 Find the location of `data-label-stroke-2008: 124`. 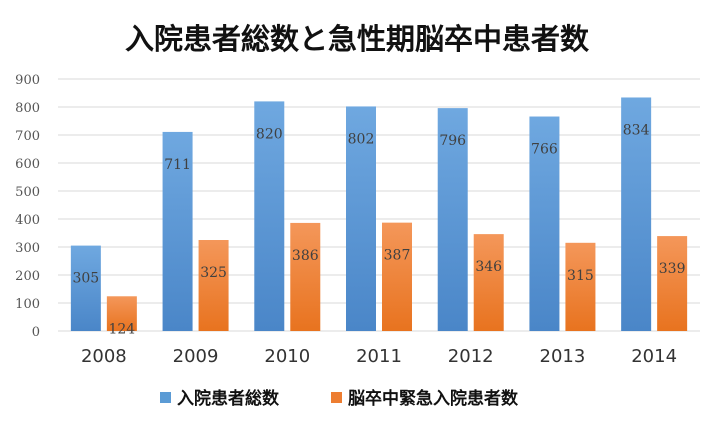

data-label-stroke-2008: 124 is located at coordinates (121, 329).